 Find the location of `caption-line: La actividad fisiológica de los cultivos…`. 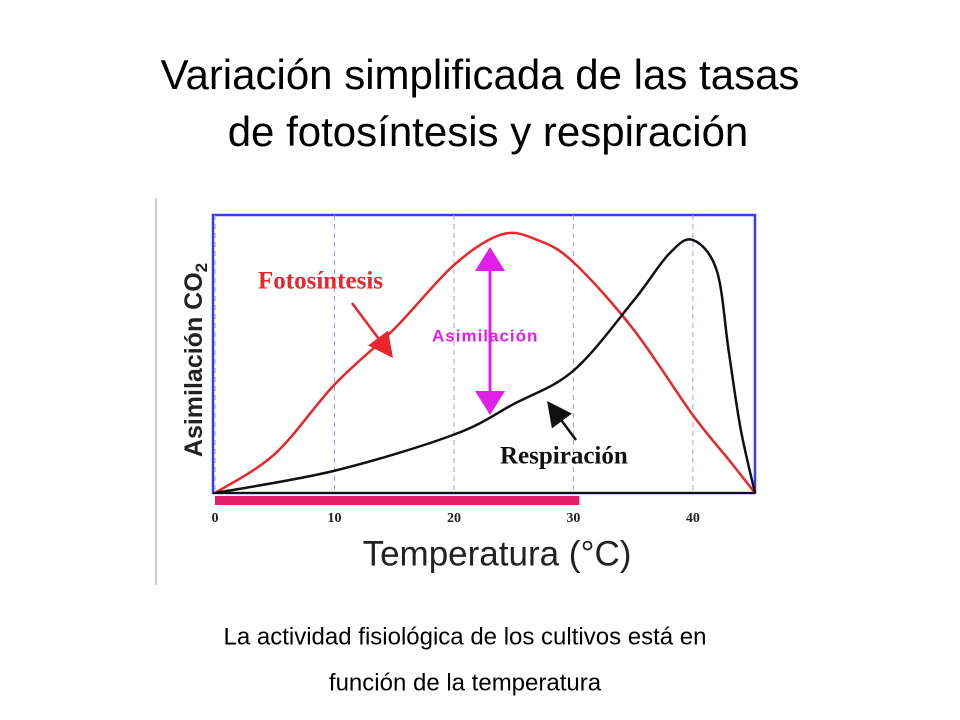

caption-line: La actividad fisiológica de los cultivos… is located at coordinates (465, 636).